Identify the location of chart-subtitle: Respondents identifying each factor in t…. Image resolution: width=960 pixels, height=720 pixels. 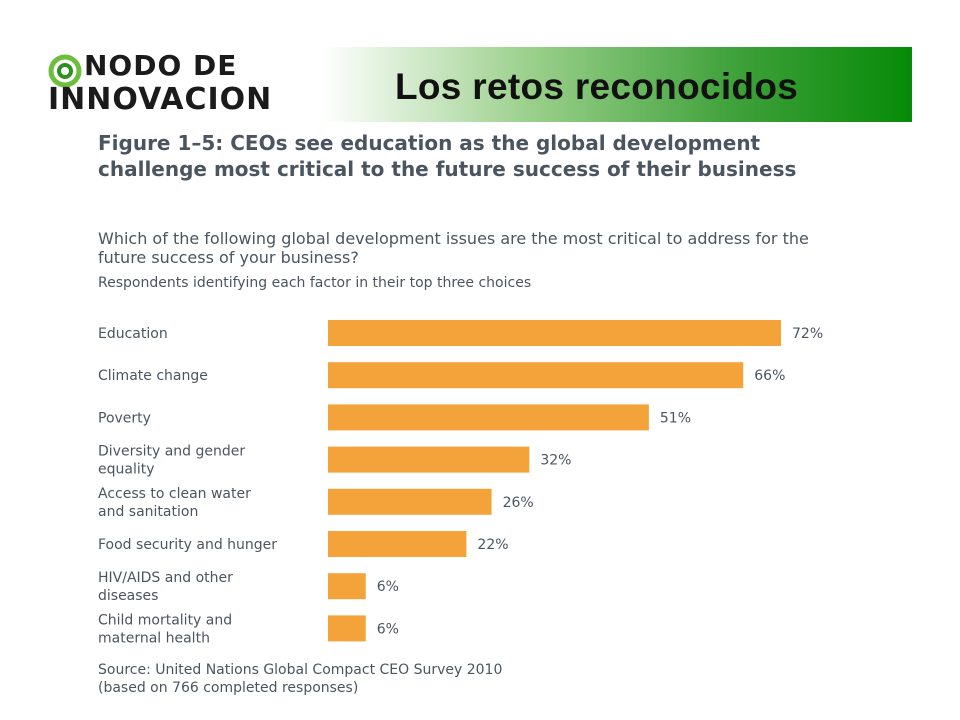
(315, 283).